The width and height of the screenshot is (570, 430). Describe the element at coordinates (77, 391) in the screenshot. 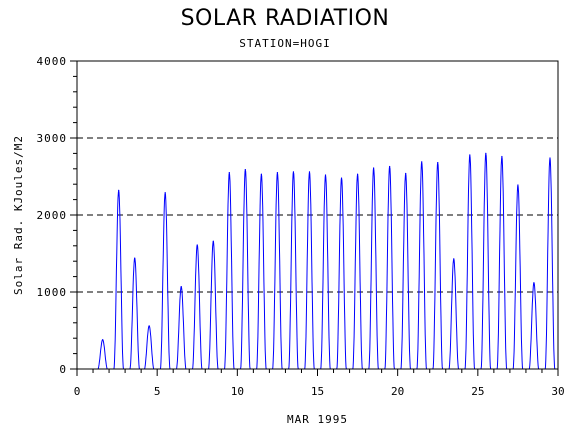

I see `x-tick-label: 0` at that location.